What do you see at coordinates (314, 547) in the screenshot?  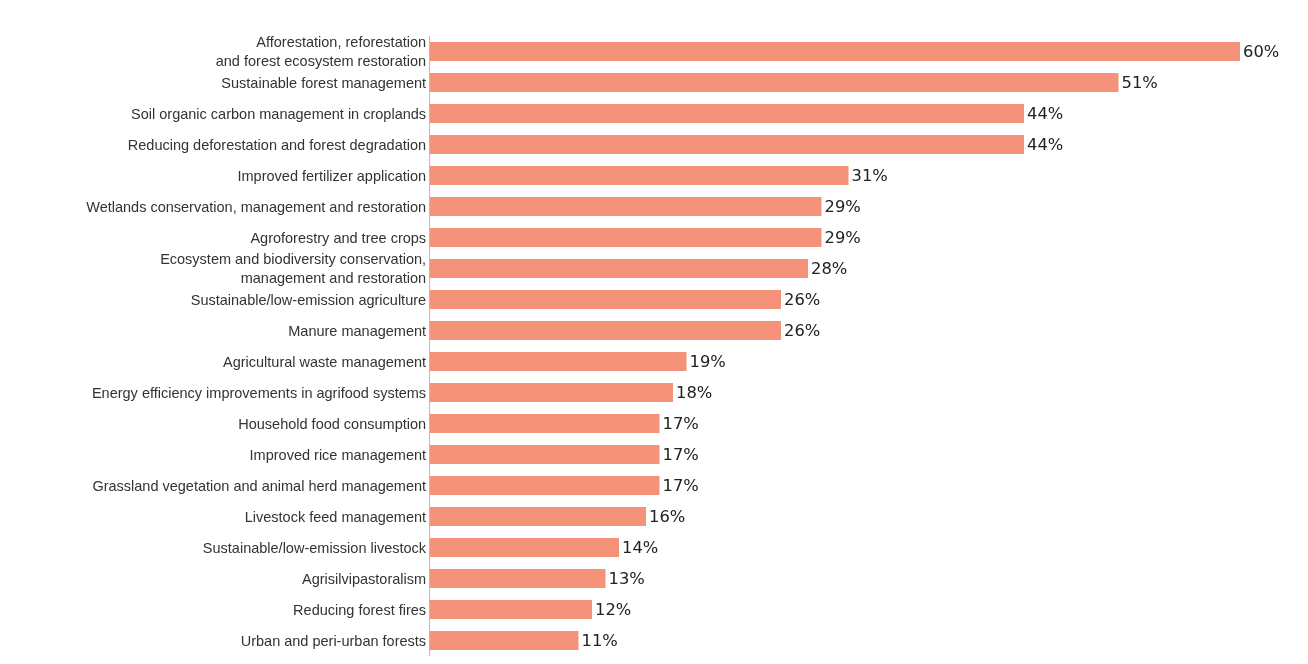 I see `y-tick-label: Sustainable/low-emission livestock` at bounding box center [314, 547].